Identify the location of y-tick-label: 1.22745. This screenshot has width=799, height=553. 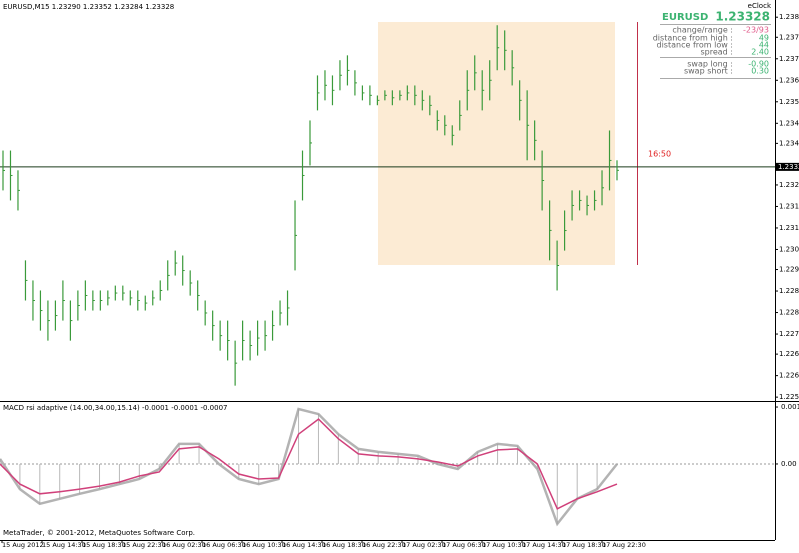
(789, 334).